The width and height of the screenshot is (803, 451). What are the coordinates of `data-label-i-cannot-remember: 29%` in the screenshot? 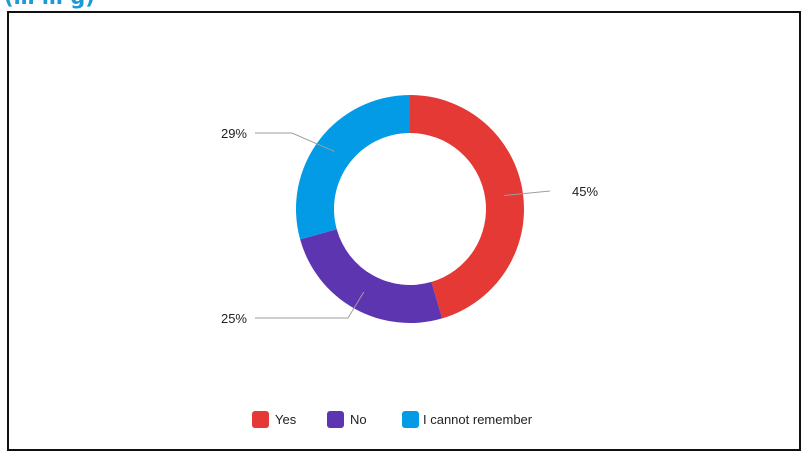 It's located at (234, 133).